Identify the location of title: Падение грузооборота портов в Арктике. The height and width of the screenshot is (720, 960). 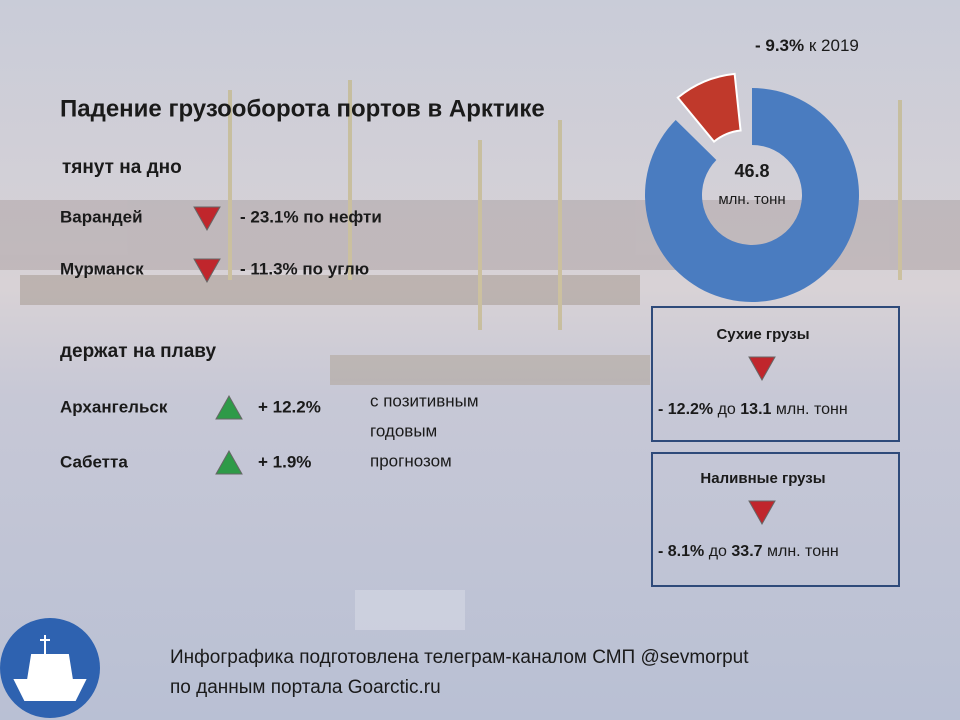
(302, 108).